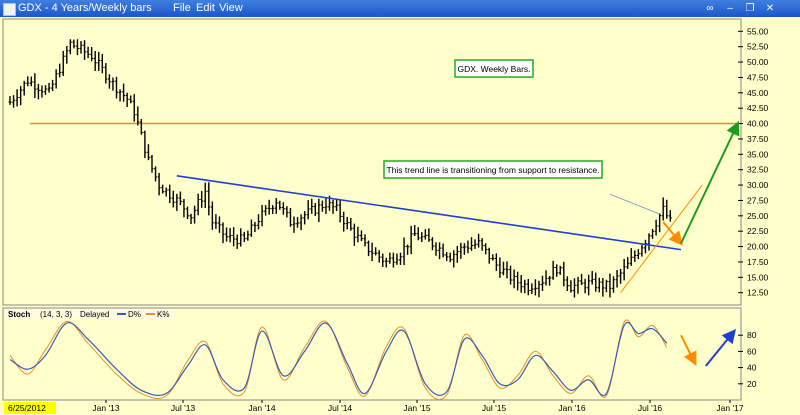 Image resolution: width=800 pixels, height=415 pixels. What do you see at coordinates (340, 408) in the screenshot?
I see `x-tick-label: Jul '14` at bounding box center [340, 408].